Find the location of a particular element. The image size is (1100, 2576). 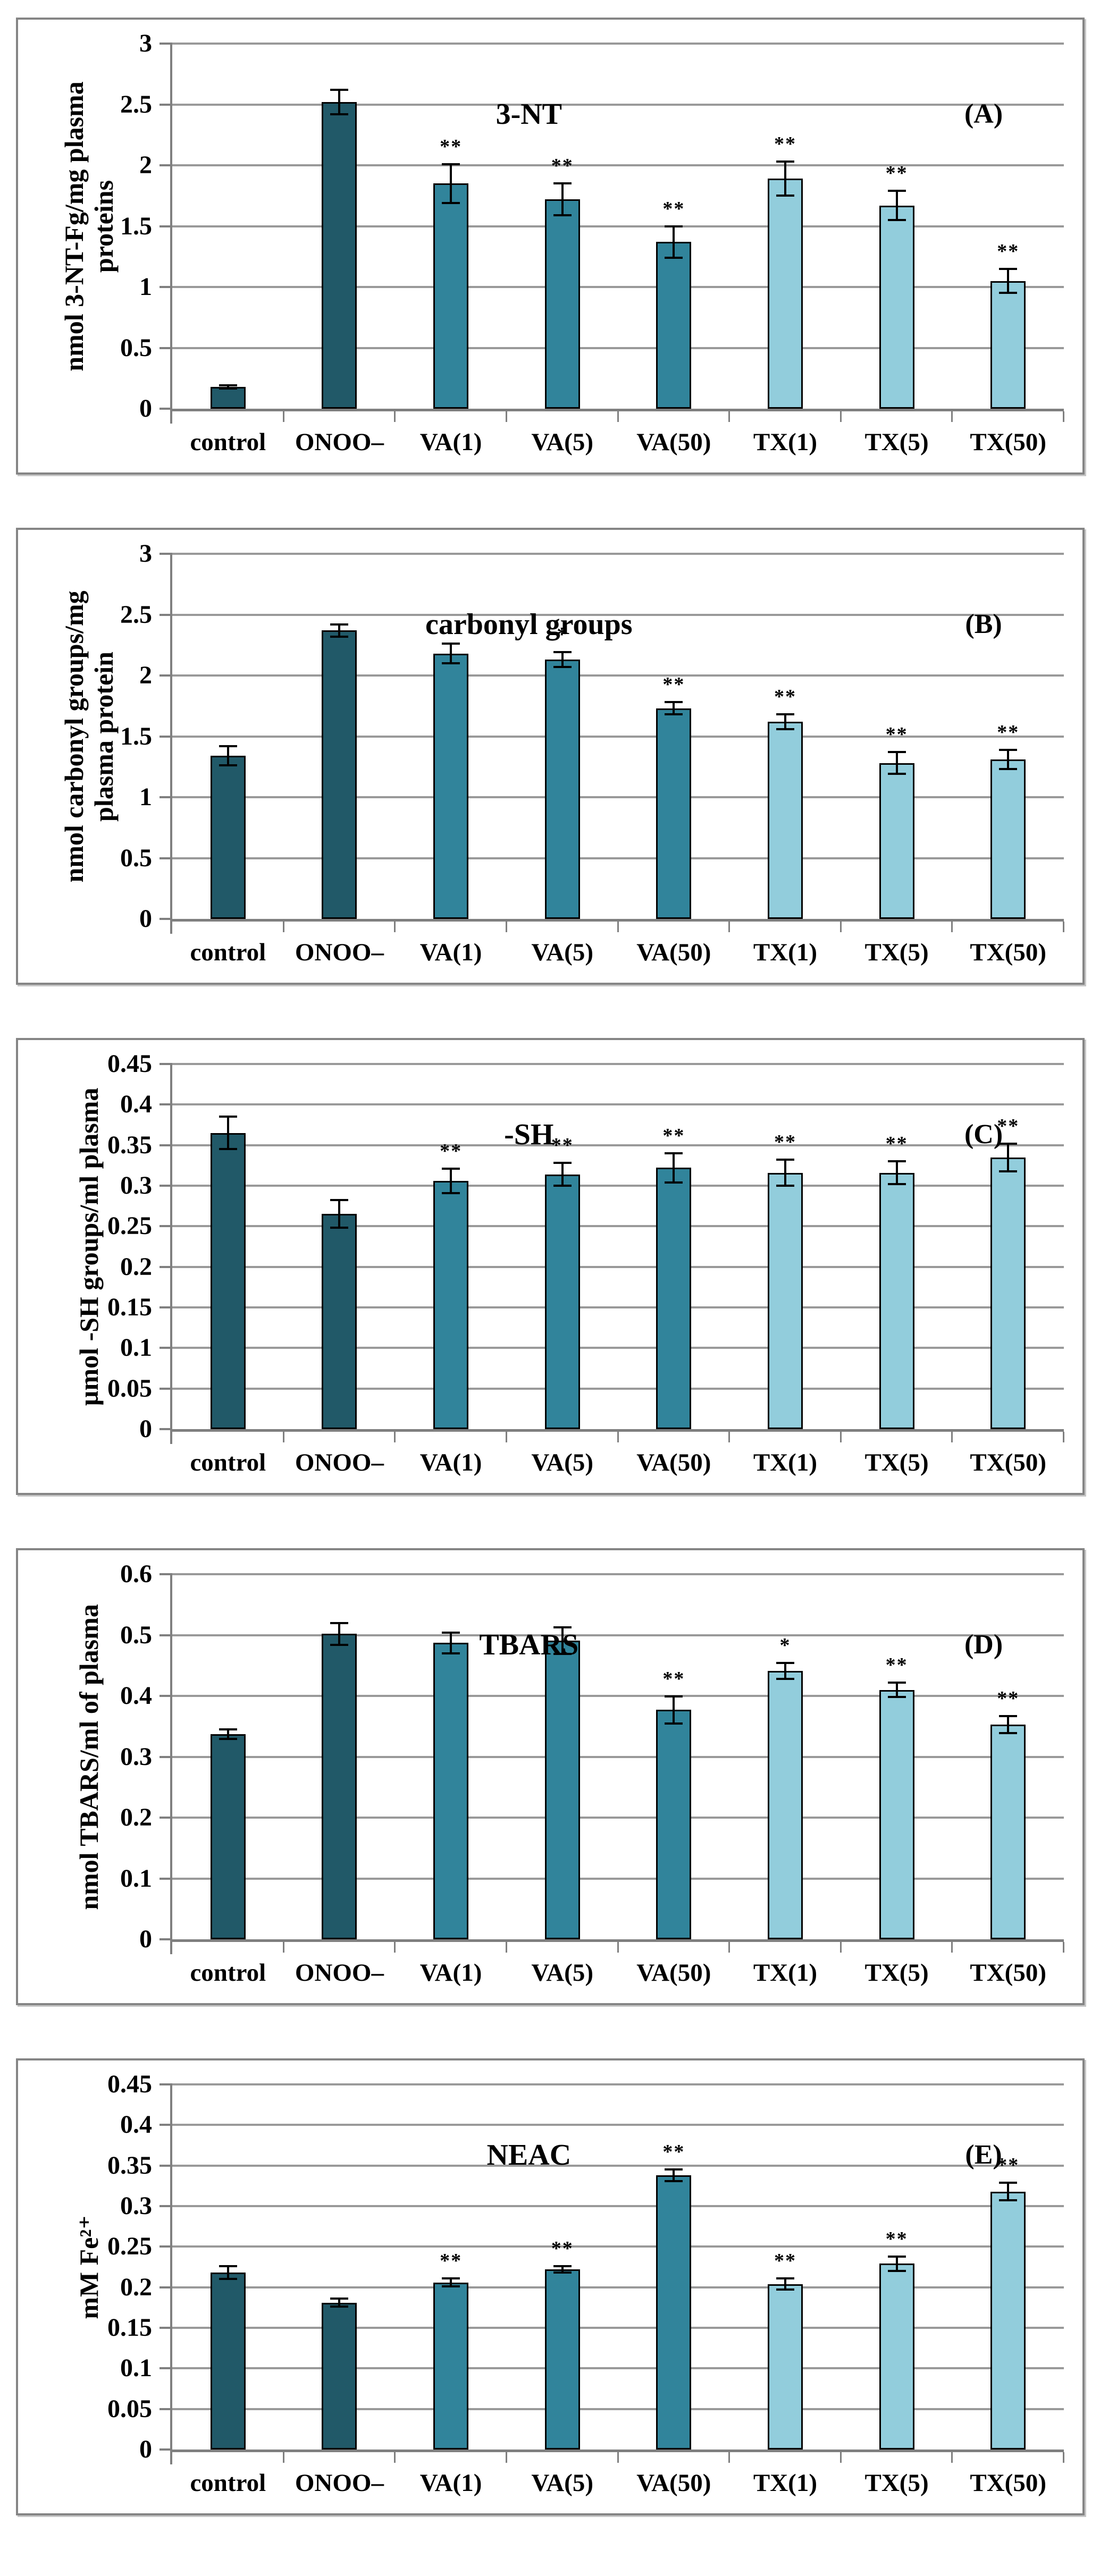

x-axis-label: TX(1) is located at coordinates (785, 2483).